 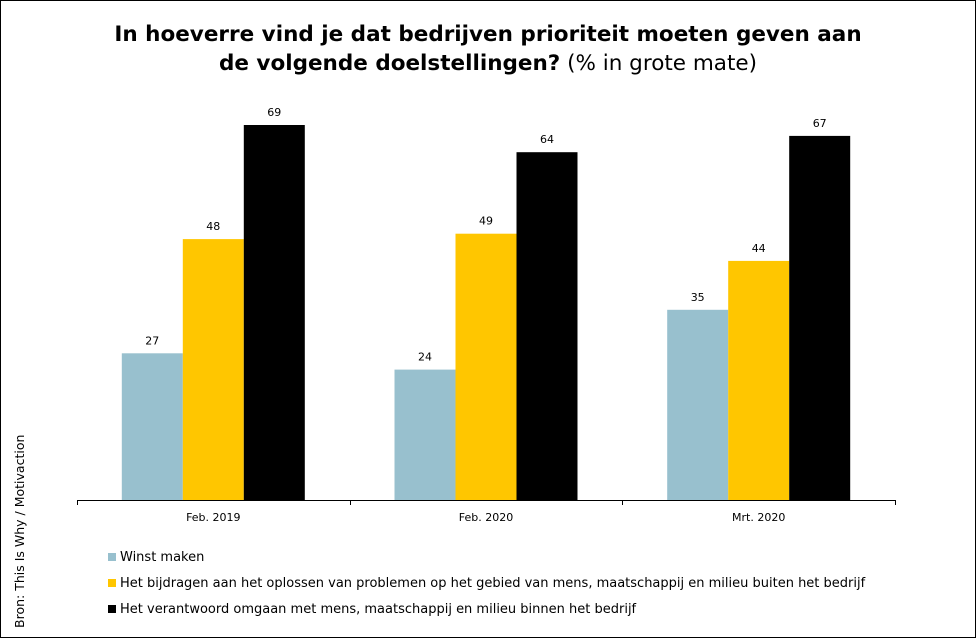 What do you see at coordinates (213, 517) in the screenshot?
I see `x-tick-label: Feb. 2019` at bounding box center [213, 517].